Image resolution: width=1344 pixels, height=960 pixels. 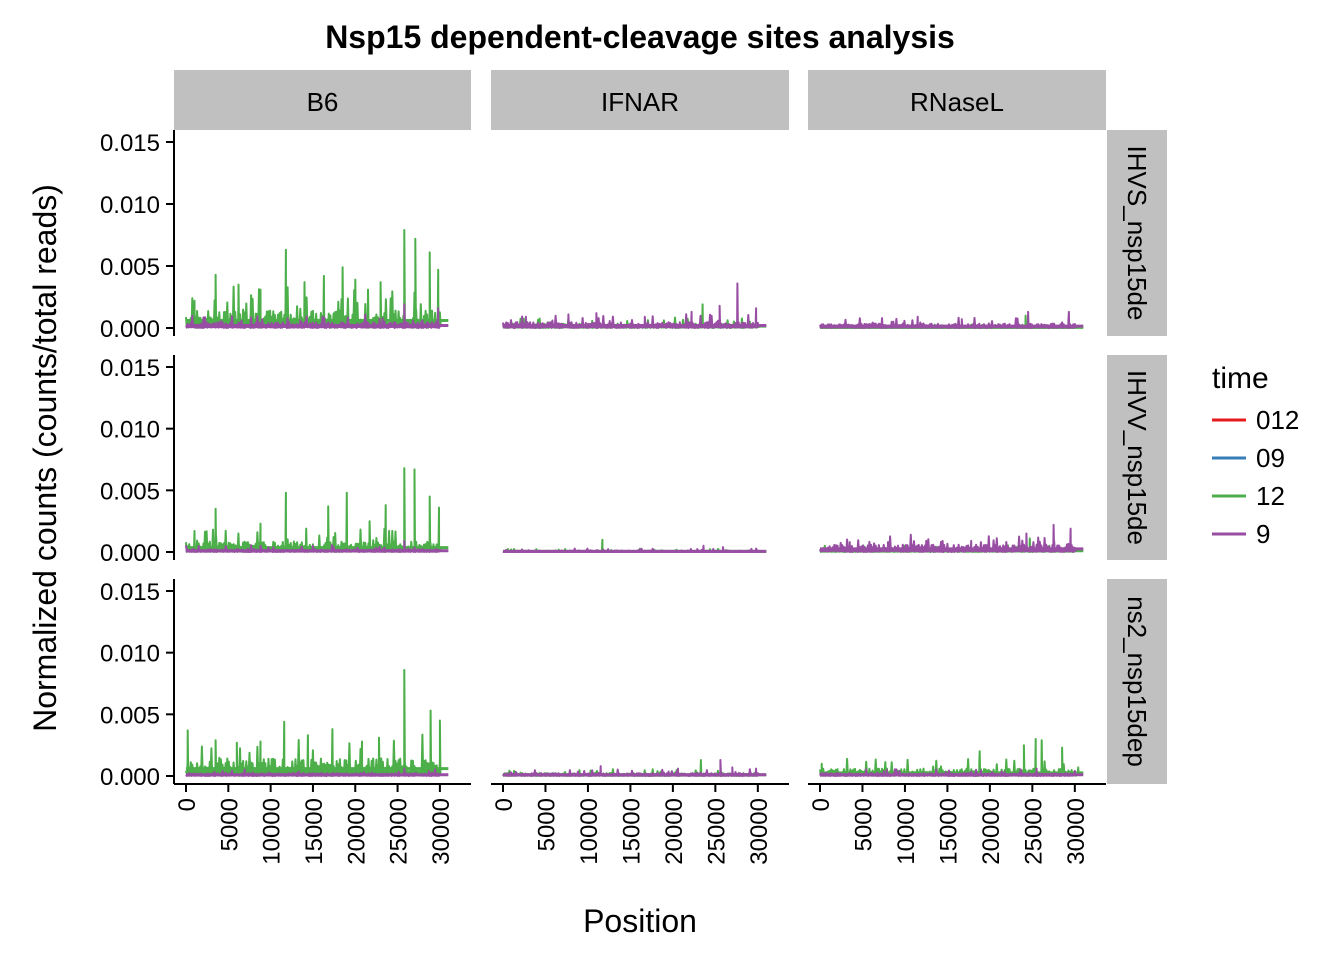 I want to click on panel-rnasel-row2, so click(x=951, y=757).